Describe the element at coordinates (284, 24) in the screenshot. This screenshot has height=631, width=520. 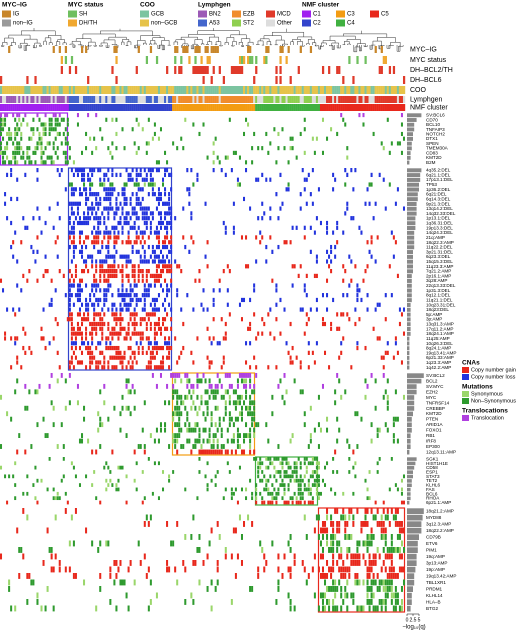
I see `legend-label: Other` at that location.